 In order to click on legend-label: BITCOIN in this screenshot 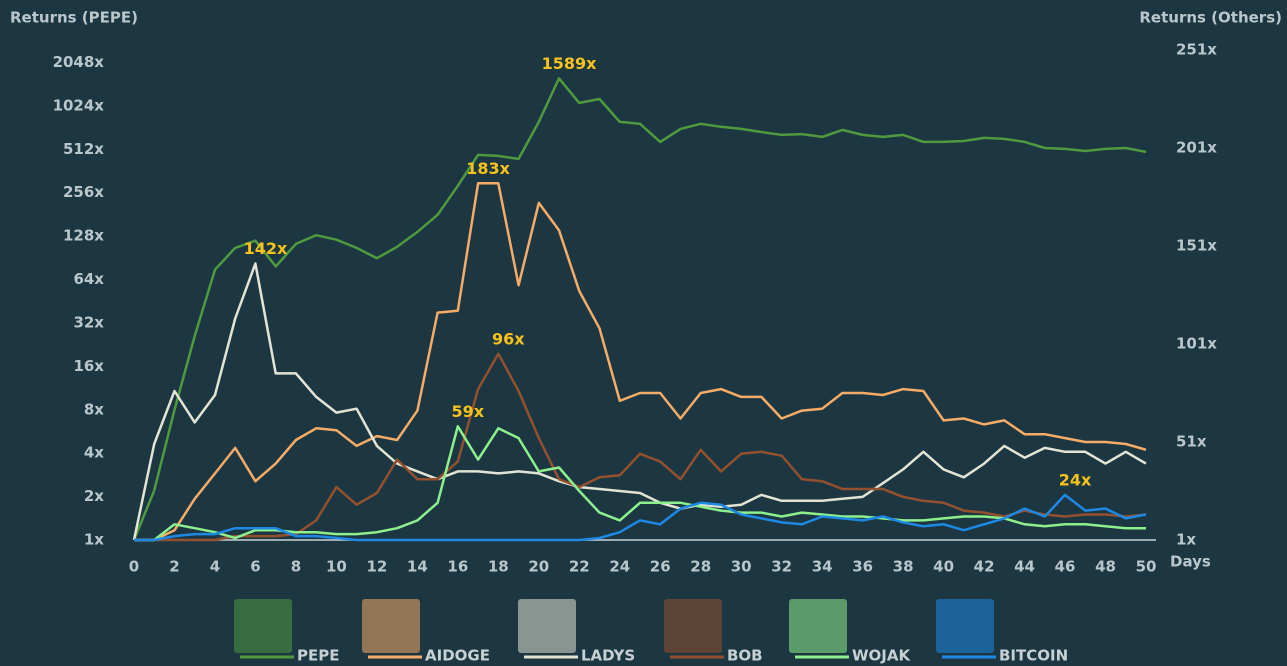, I will do `click(1033, 656)`.